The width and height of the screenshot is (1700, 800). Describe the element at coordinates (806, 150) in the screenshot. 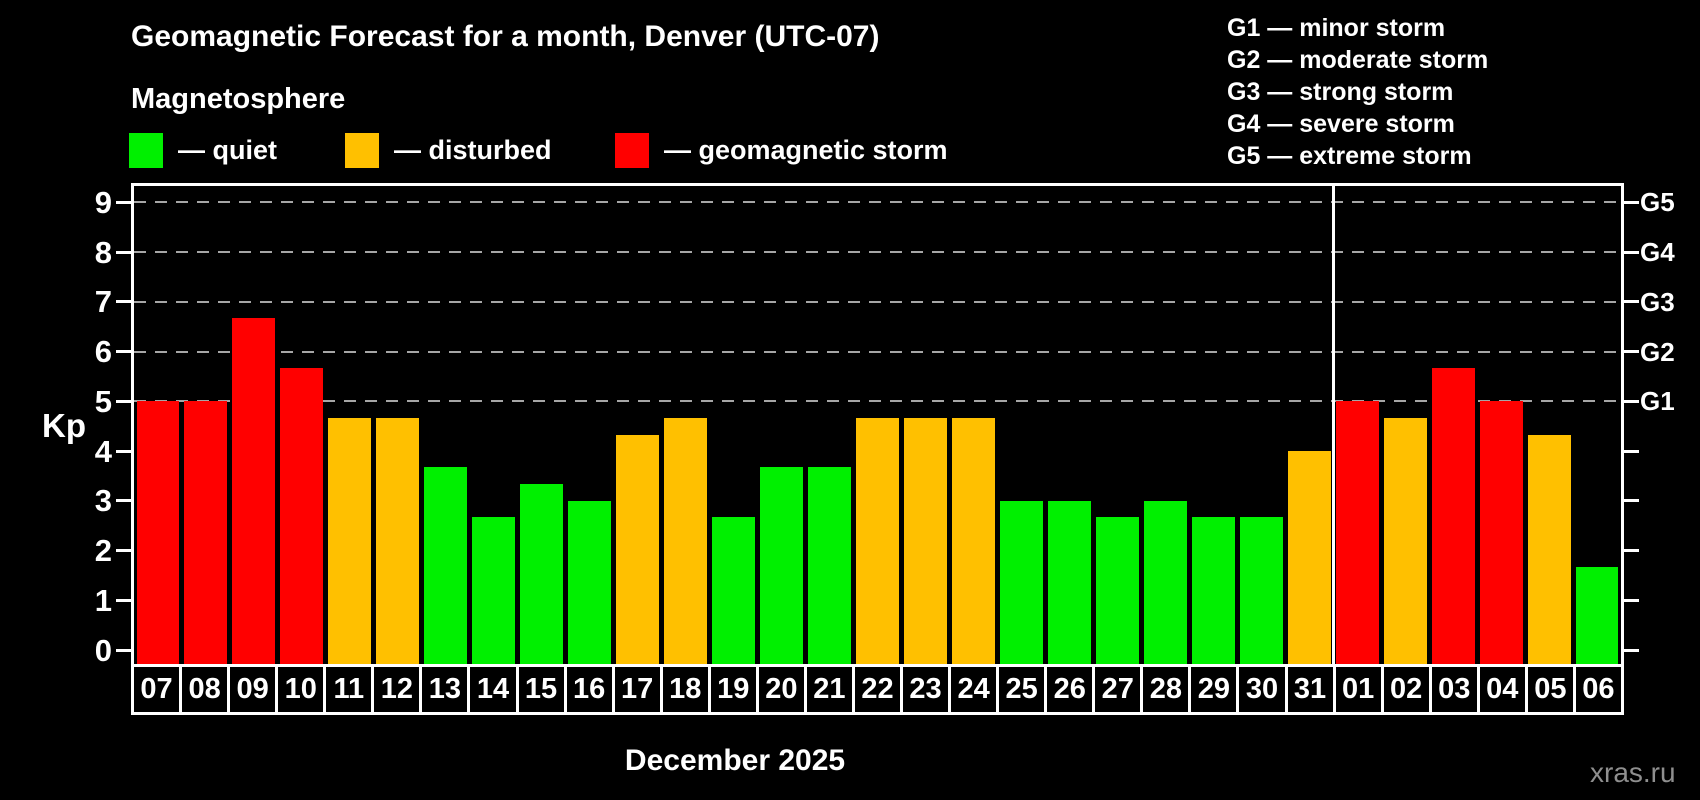

I see `legend-label-storm: — geomagnetic storm` at that location.